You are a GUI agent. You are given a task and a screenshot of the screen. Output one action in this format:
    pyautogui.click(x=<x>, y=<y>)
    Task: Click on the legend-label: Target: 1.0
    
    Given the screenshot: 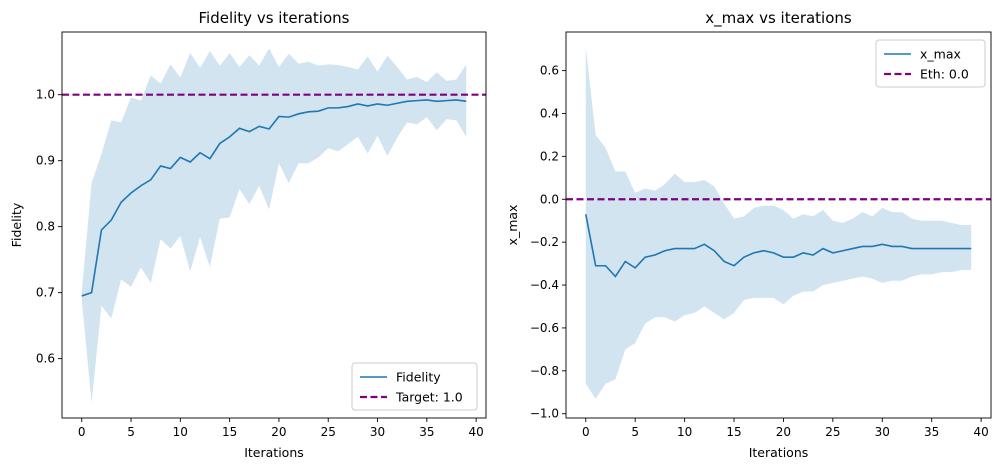 What is the action you would take?
    pyautogui.click(x=429, y=397)
    